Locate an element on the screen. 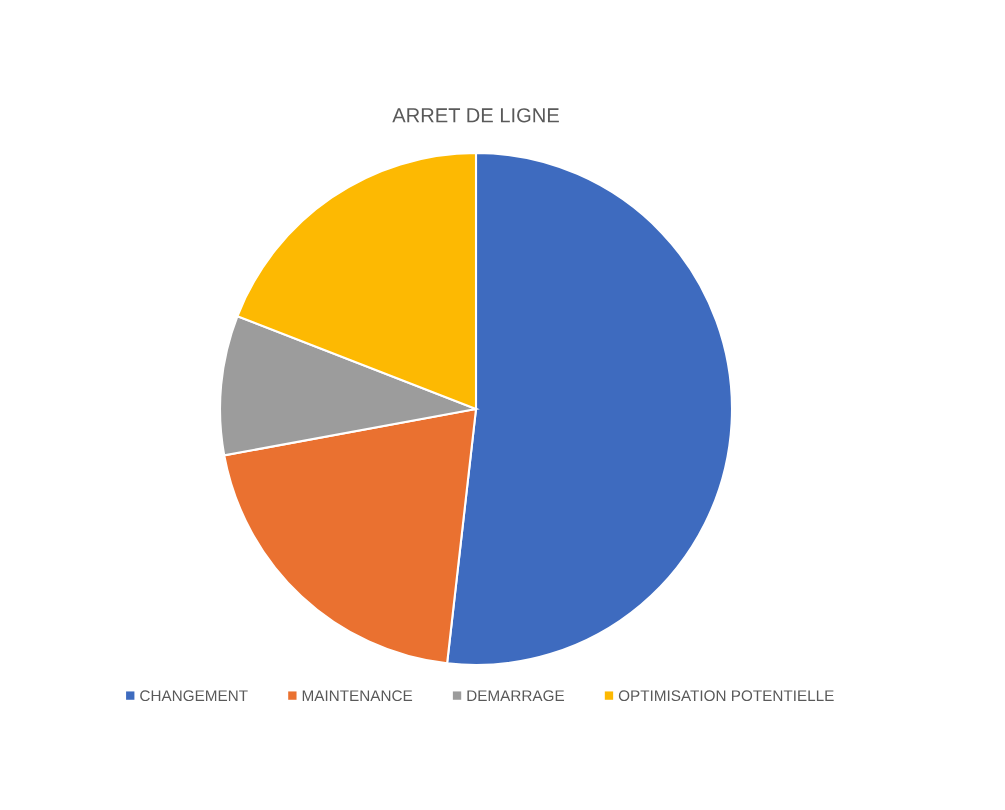 The width and height of the screenshot is (1005, 810). legend-label: MAINTENANCE is located at coordinates (357, 696).